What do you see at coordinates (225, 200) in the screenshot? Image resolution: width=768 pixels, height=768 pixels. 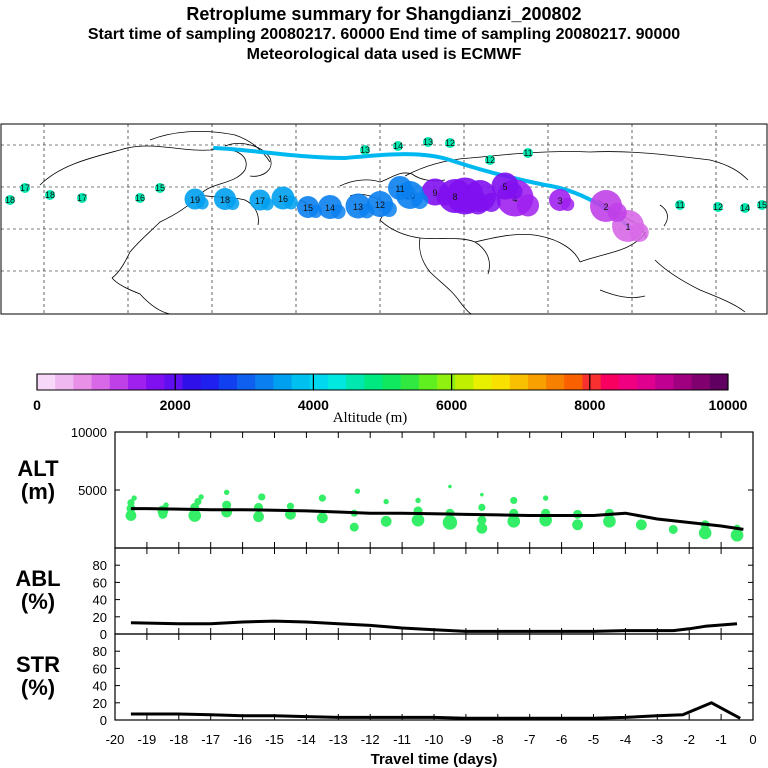 I see `plume-day-label: 18` at bounding box center [225, 200].